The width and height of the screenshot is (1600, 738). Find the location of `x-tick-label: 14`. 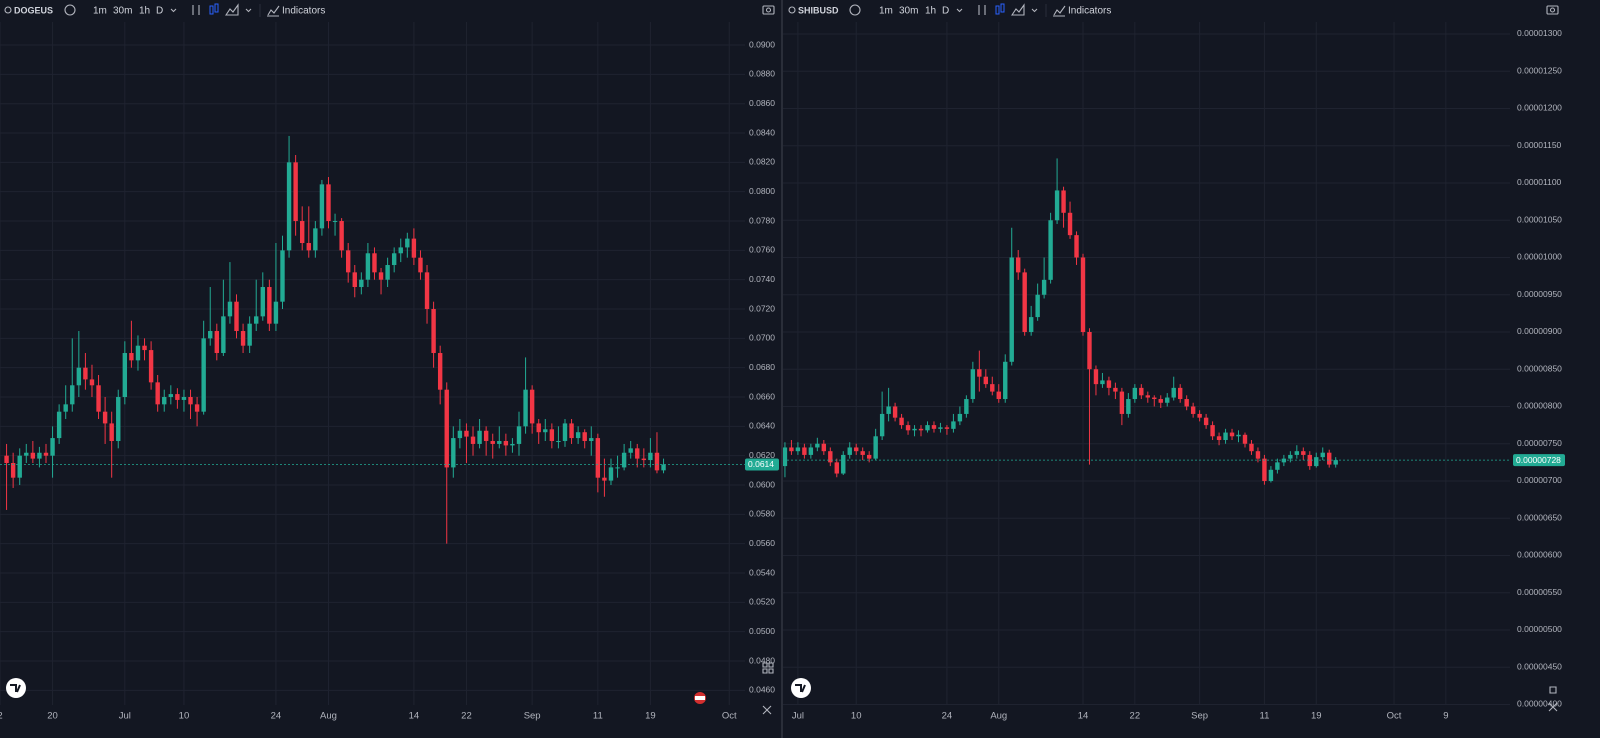

x-tick-label: 14 is located at coordinates (414, 716).